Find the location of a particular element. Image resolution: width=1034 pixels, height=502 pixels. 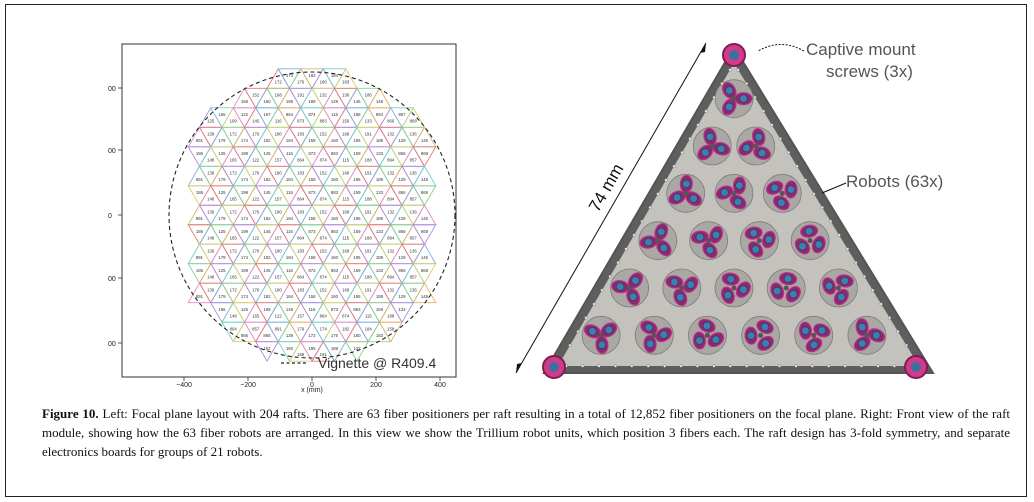

screws-leader-line is located at coordinates (781, 48).